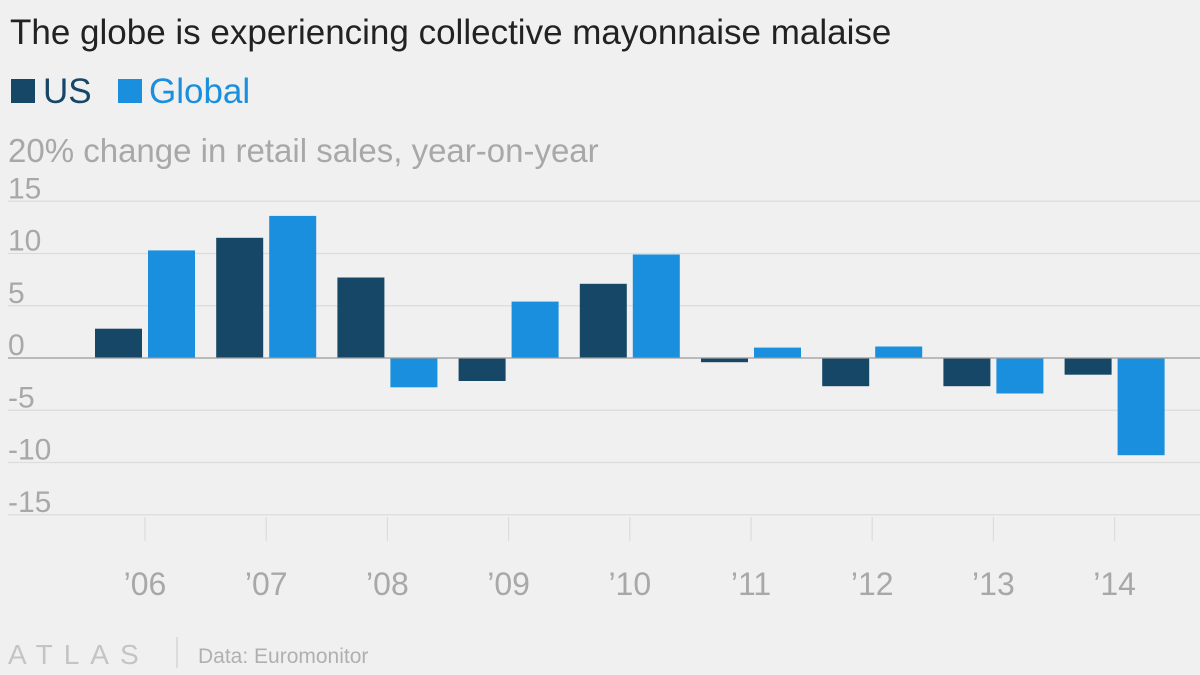  Describe the element at coordinates (16, 293) in the screenshot. I see `y-tick-label: 5` at that location.